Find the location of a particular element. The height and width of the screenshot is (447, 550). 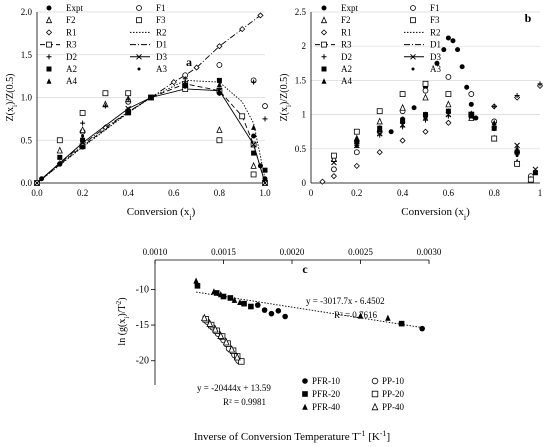

legend: Expt F1 F2 F3 R1 R2 R3 D1 D2 D3 A2 A3 A4 is located at coordinates (103, 44).